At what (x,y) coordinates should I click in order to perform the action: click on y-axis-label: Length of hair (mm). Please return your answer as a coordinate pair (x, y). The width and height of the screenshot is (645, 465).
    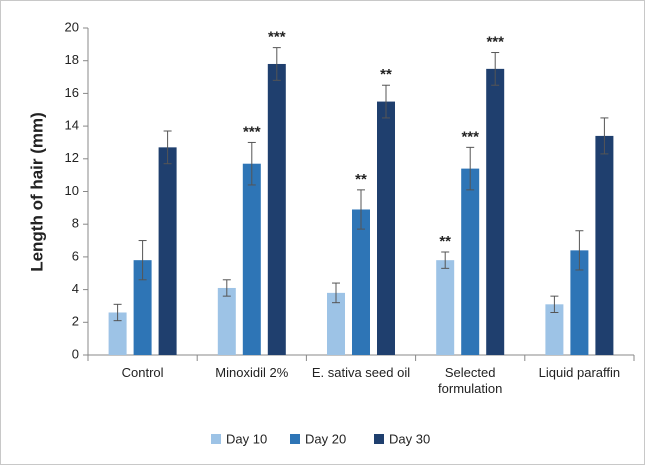
    Looking at the image, I should click on (36, 192).